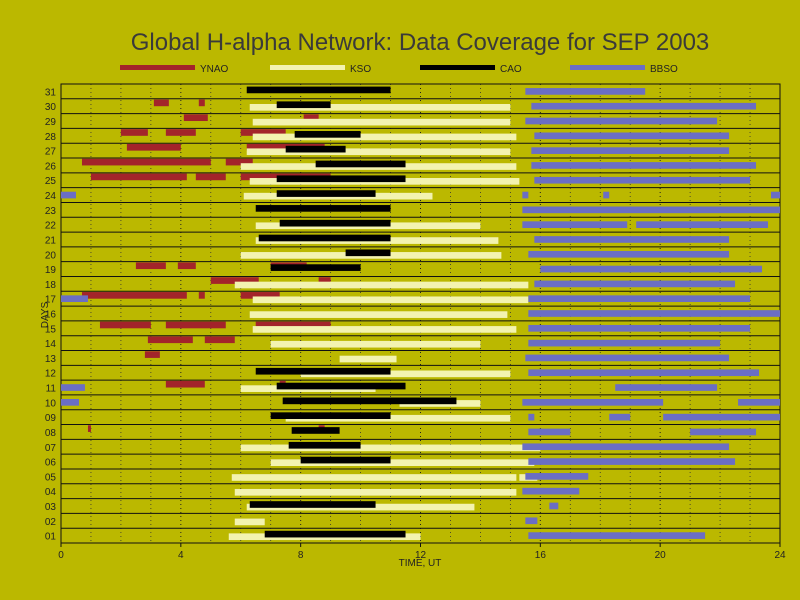 This screenshot has width=800, height=600. What do you see at coordinates (51, 537) in the screenshot?
I see `day-tick-01: 01` at bounding box center [51, 537].